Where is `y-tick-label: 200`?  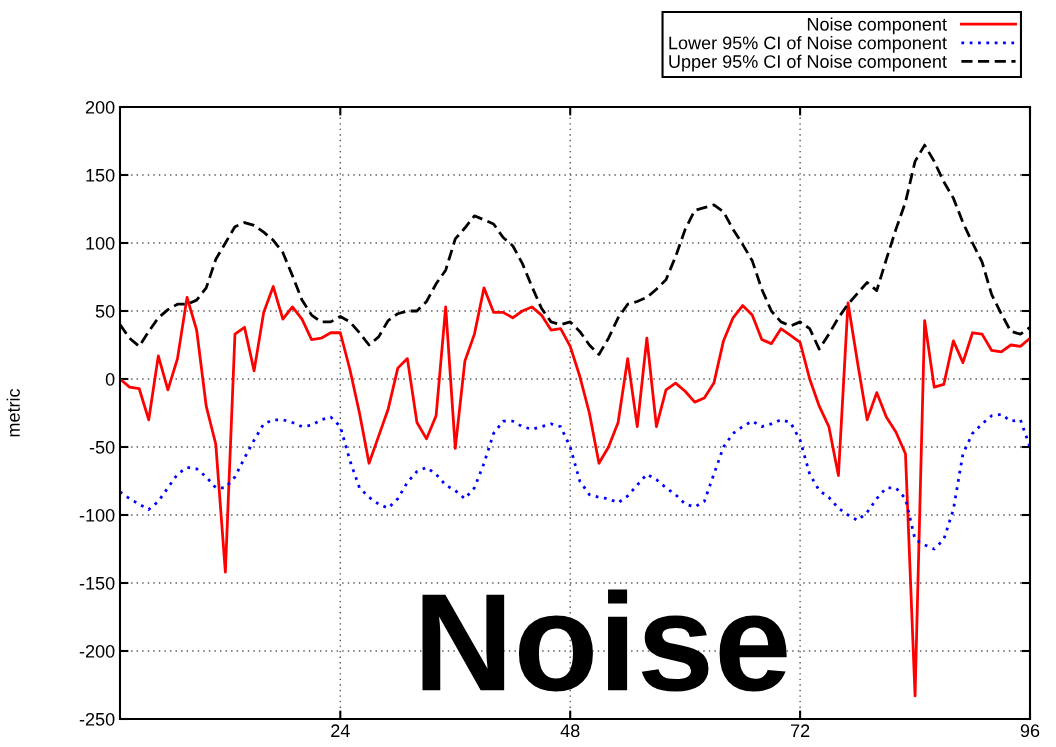
y-tick-label: 200 is located at coordinates (100, 107).